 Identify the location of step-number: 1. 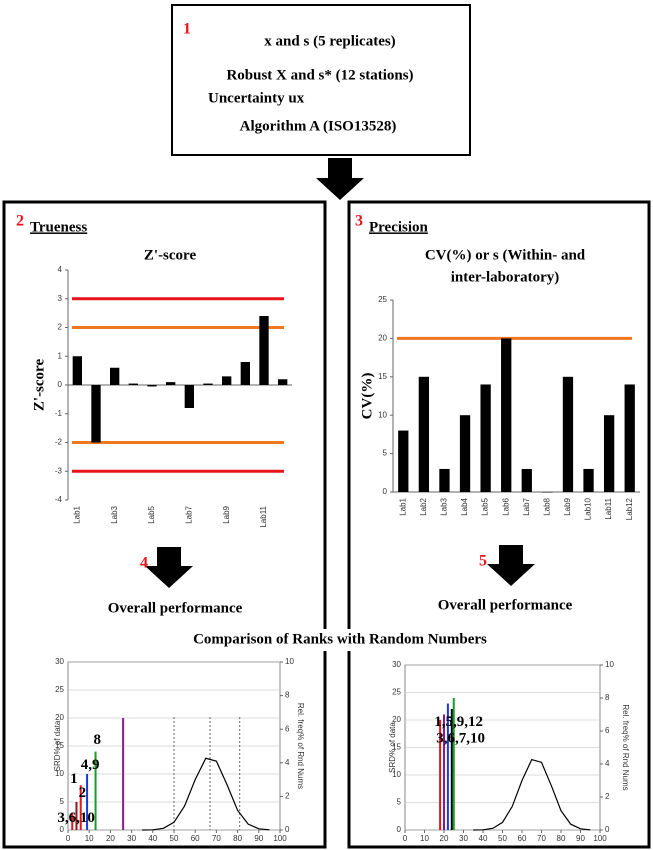
(187, 29).